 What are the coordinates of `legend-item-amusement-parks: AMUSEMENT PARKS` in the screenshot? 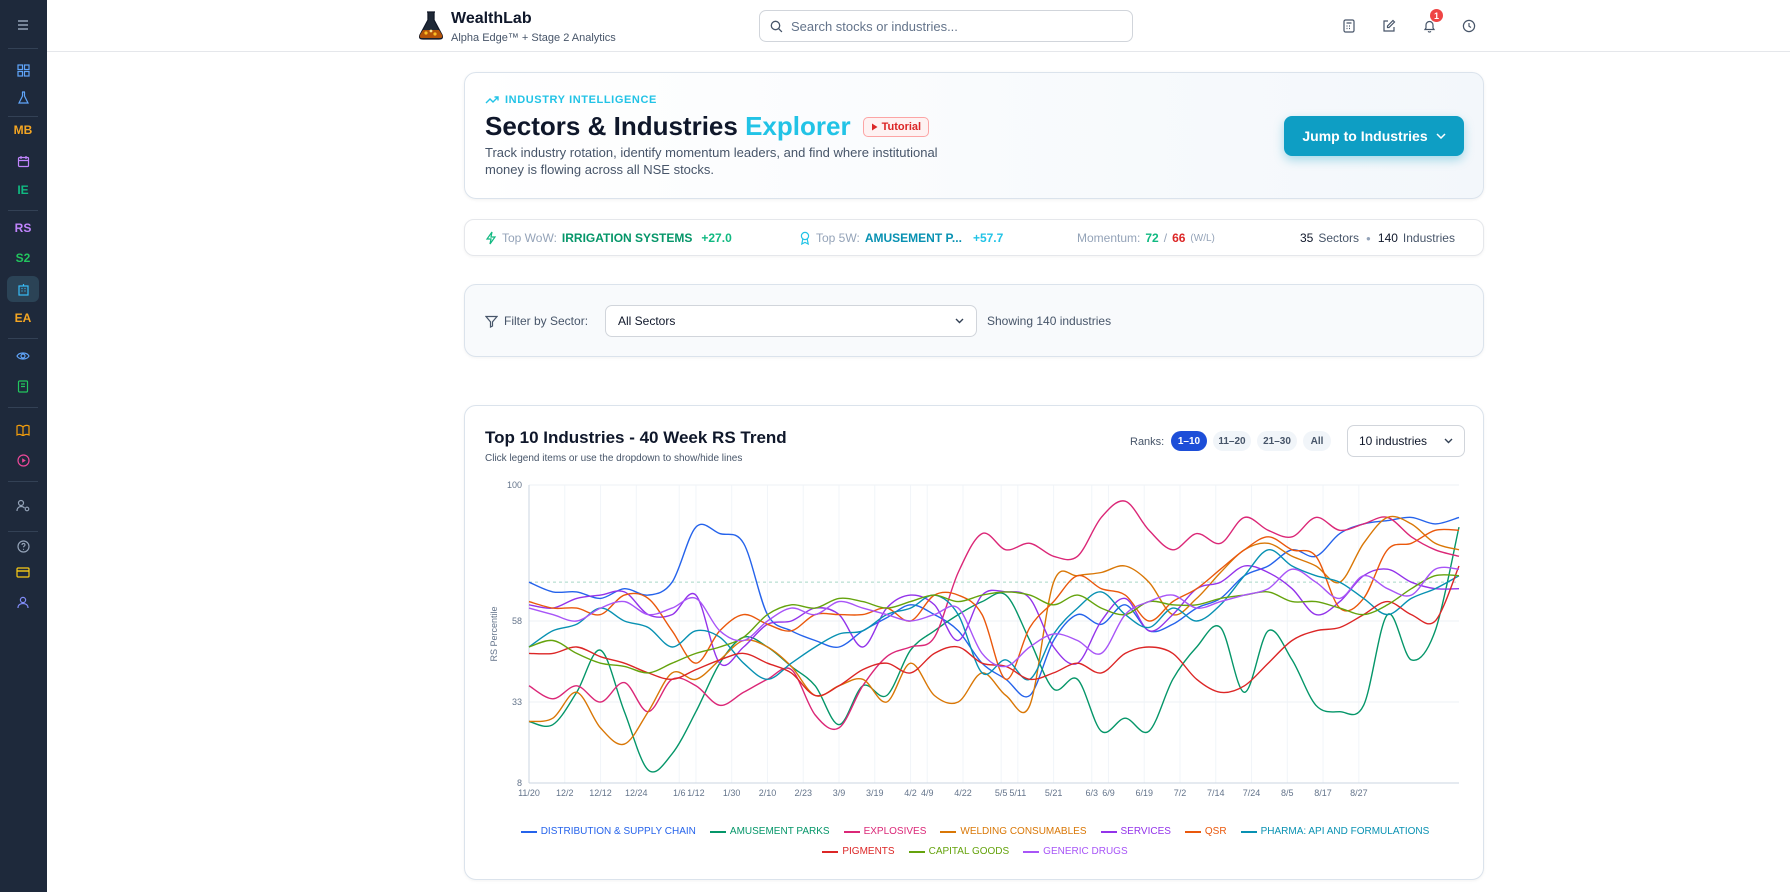 It's located at (769, 831).